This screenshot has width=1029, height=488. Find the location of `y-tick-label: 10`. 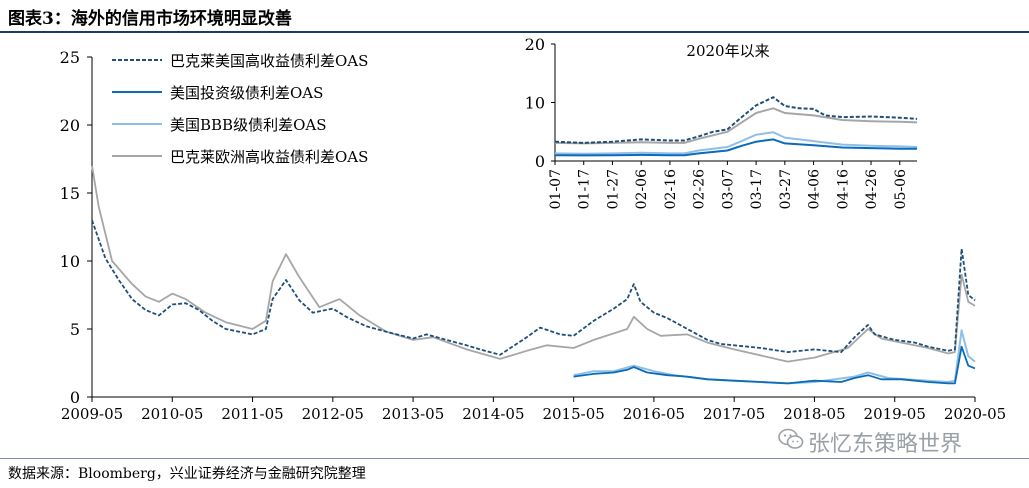

y-tick-label: 10 is located at coordinates (70, 261).